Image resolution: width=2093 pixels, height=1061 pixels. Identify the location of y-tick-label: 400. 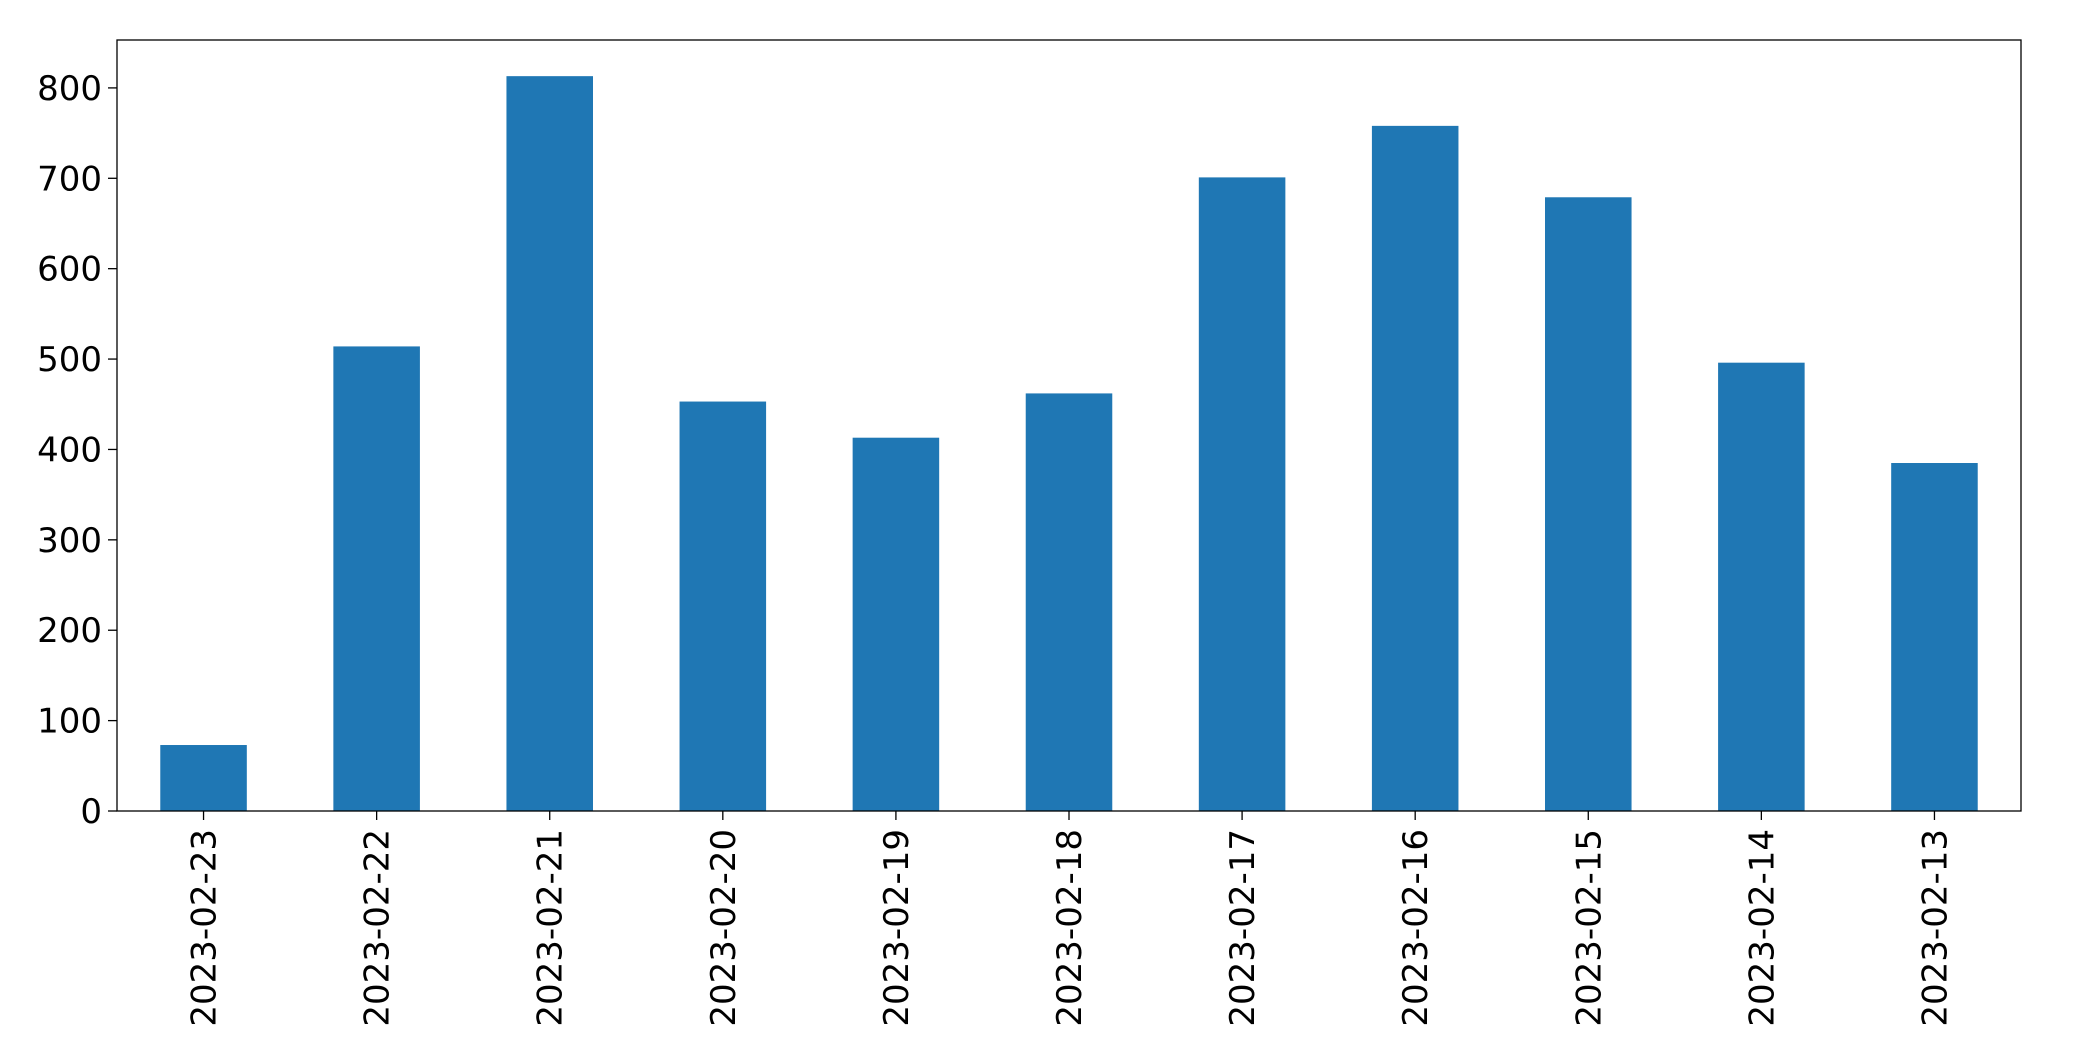
(69, 450).